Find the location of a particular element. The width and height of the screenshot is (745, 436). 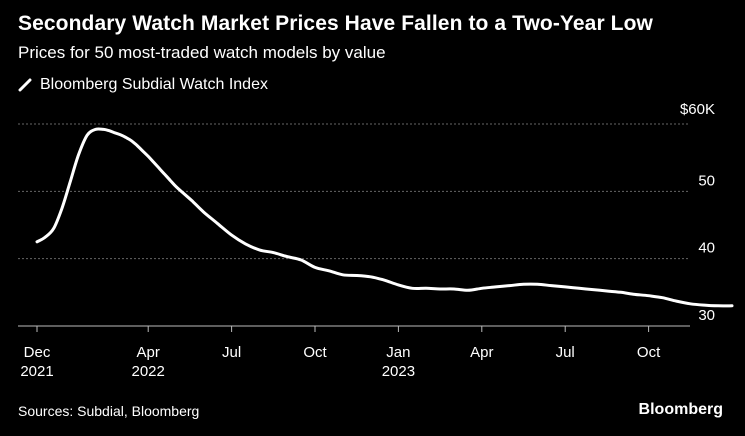

y-tick-label: 30 is located at coordinates (706, 315).